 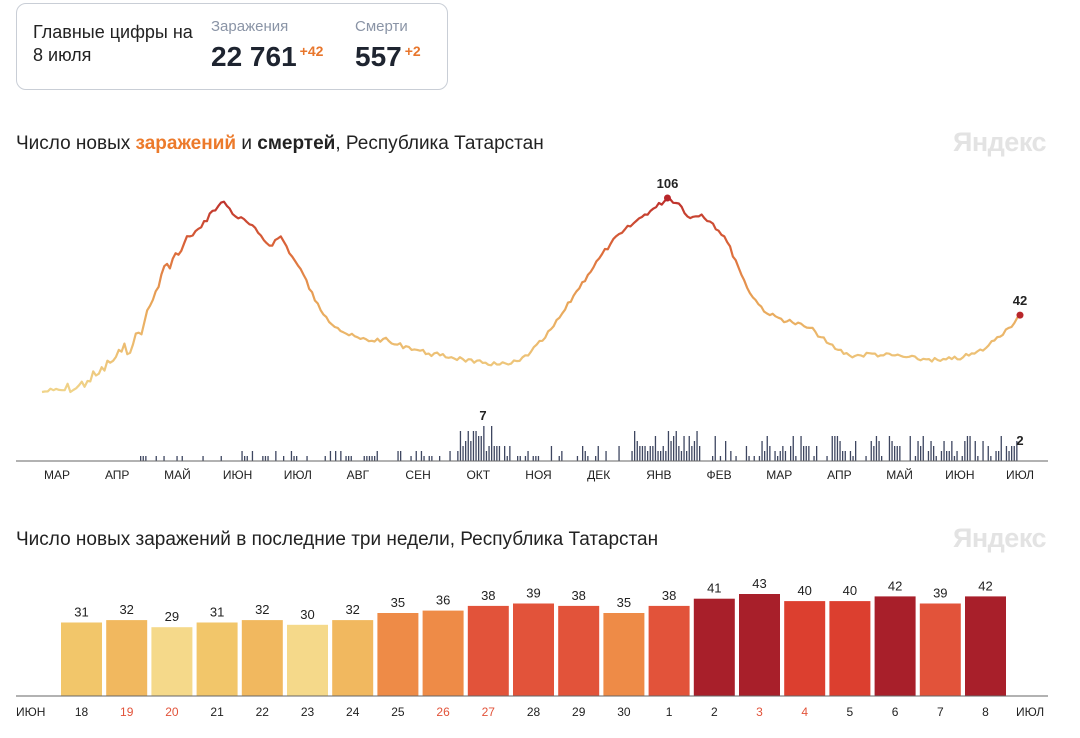 What do you see at coordinates (478, 475) in the screenshot?
I see `month-tick-label: ОКТ` at bounding box center [478, 475].